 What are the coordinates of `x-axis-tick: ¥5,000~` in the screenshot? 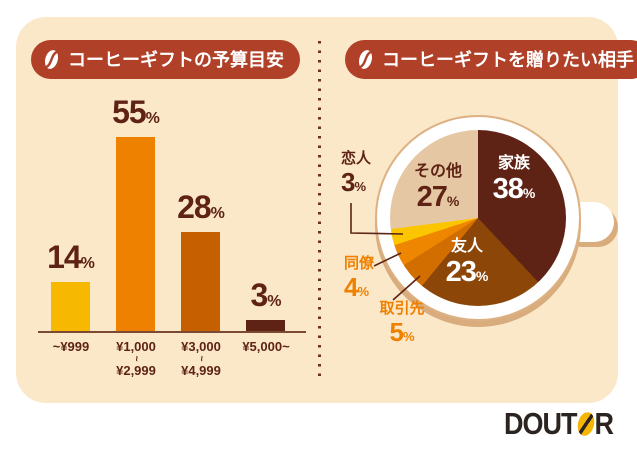 It's located at (266, 346).